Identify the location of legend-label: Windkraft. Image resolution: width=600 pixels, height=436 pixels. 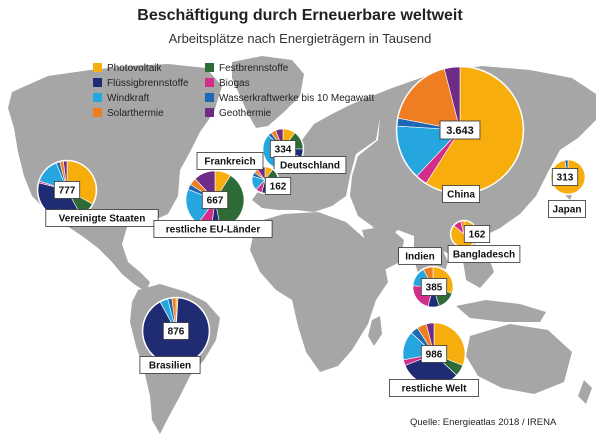
(128, 98).